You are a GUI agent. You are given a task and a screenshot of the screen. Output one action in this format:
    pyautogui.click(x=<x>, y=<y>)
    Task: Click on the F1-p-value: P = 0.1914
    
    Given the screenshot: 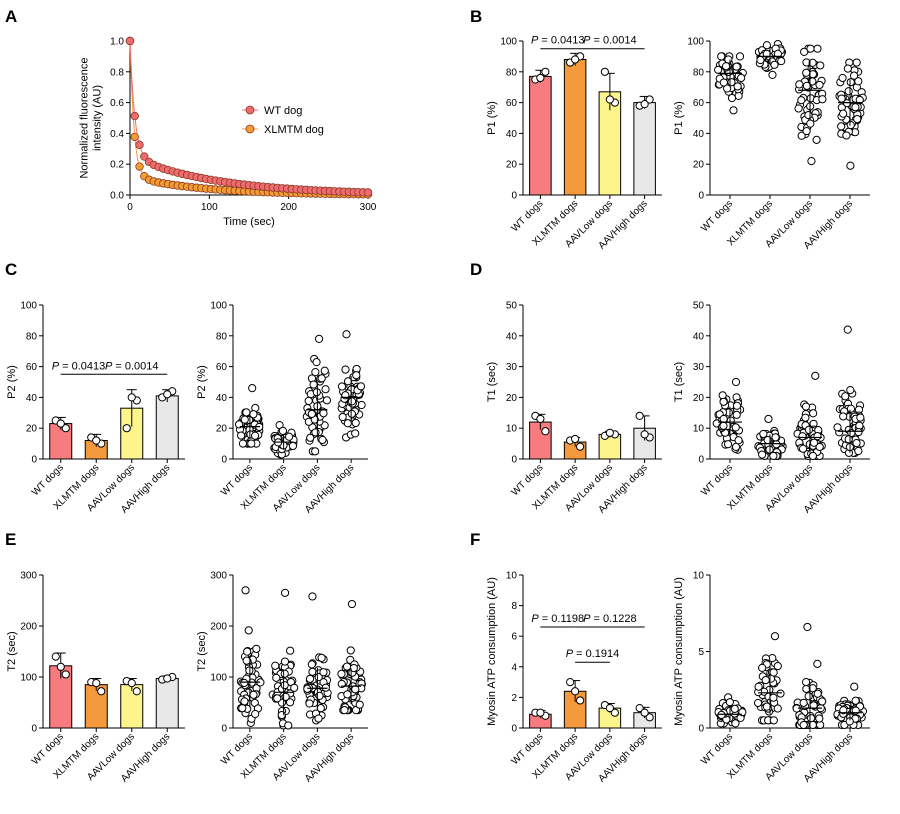 What is the action you would take?
    pyautogui.click(x=593, y=654)
    